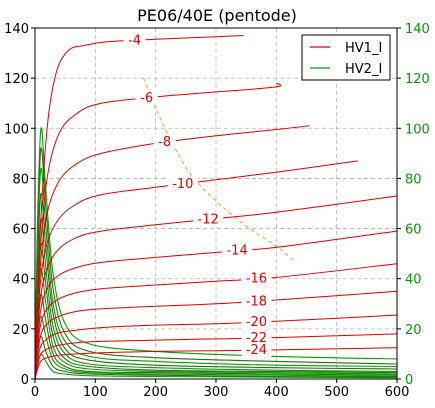  What do you see at coordinates (20, 179) in the screenshot?
I see `y-tick-label: 80` at bounding box center [20, 179].